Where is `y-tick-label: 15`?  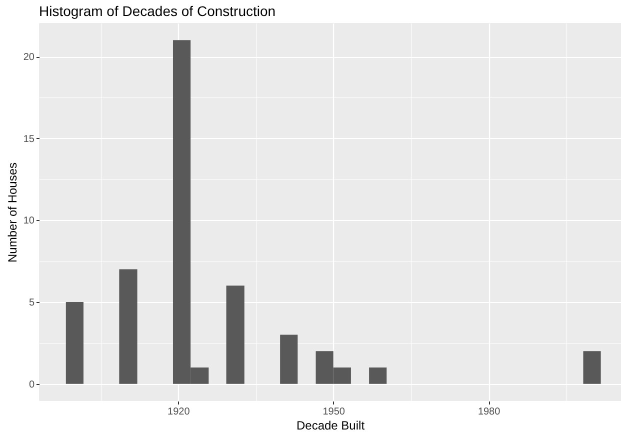
y-tick-label: 15 is located at coordinates (29, 139).